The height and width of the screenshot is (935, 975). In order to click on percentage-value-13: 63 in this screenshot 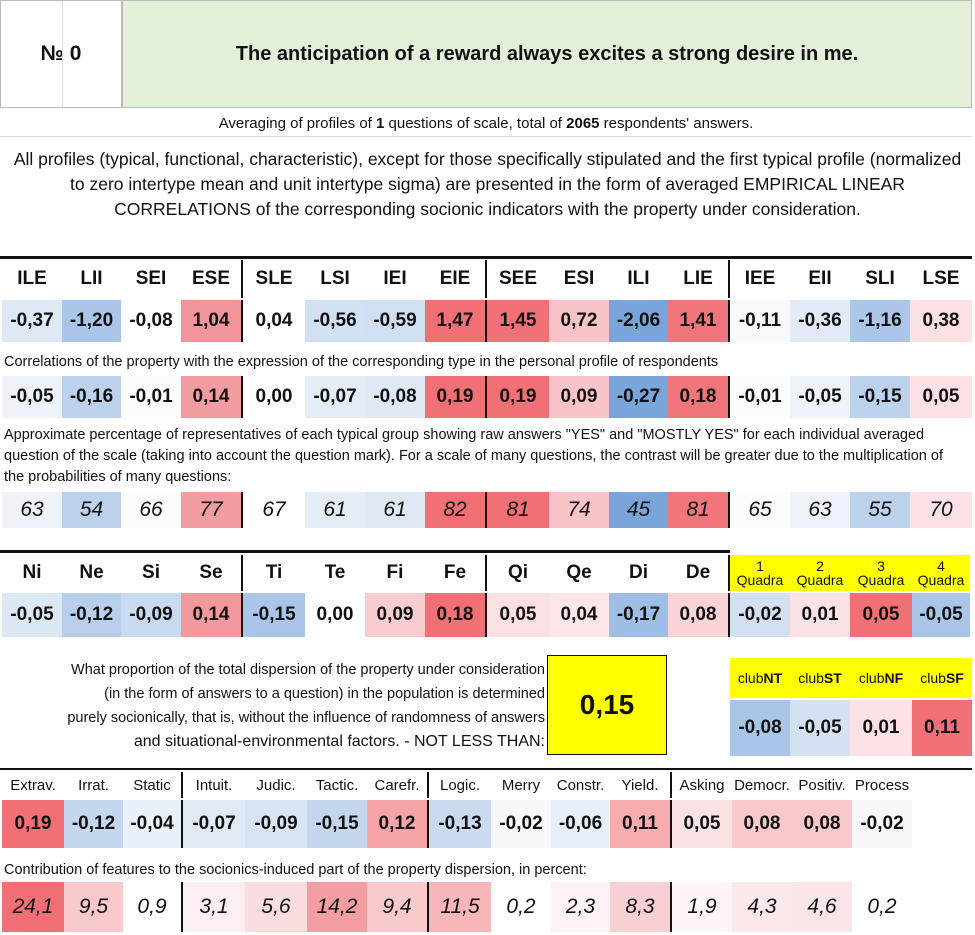, I will do `click(820, 510)`.